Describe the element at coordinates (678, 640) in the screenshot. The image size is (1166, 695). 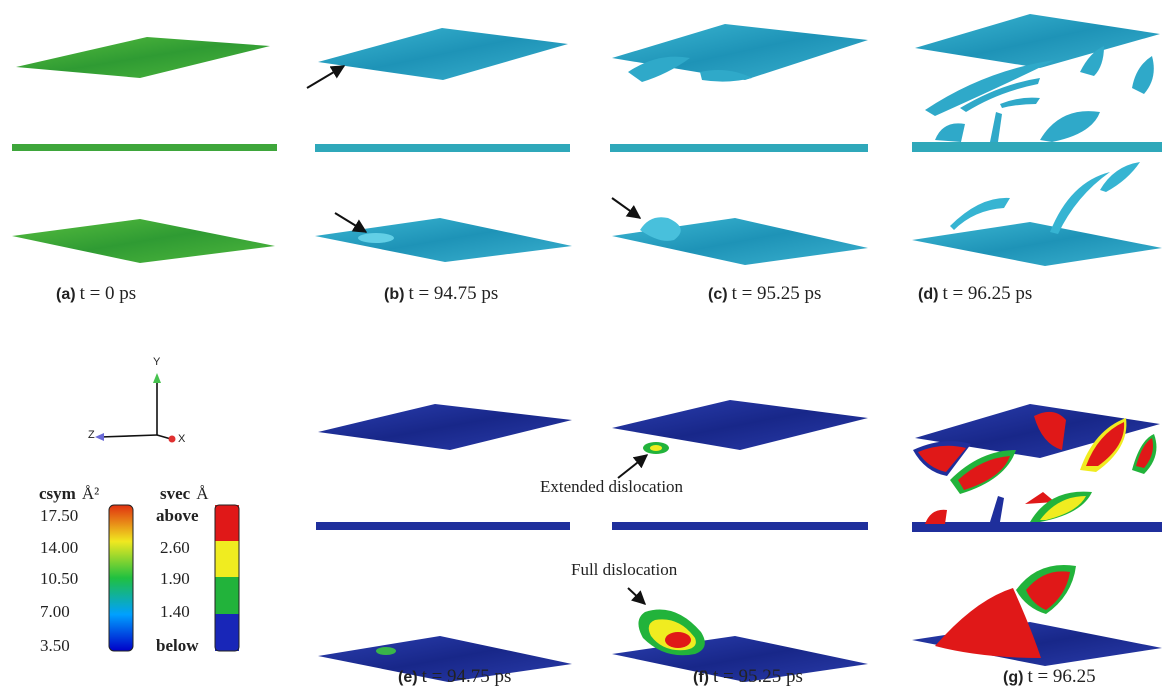
I see `defect-f-bottom-r` at that location.